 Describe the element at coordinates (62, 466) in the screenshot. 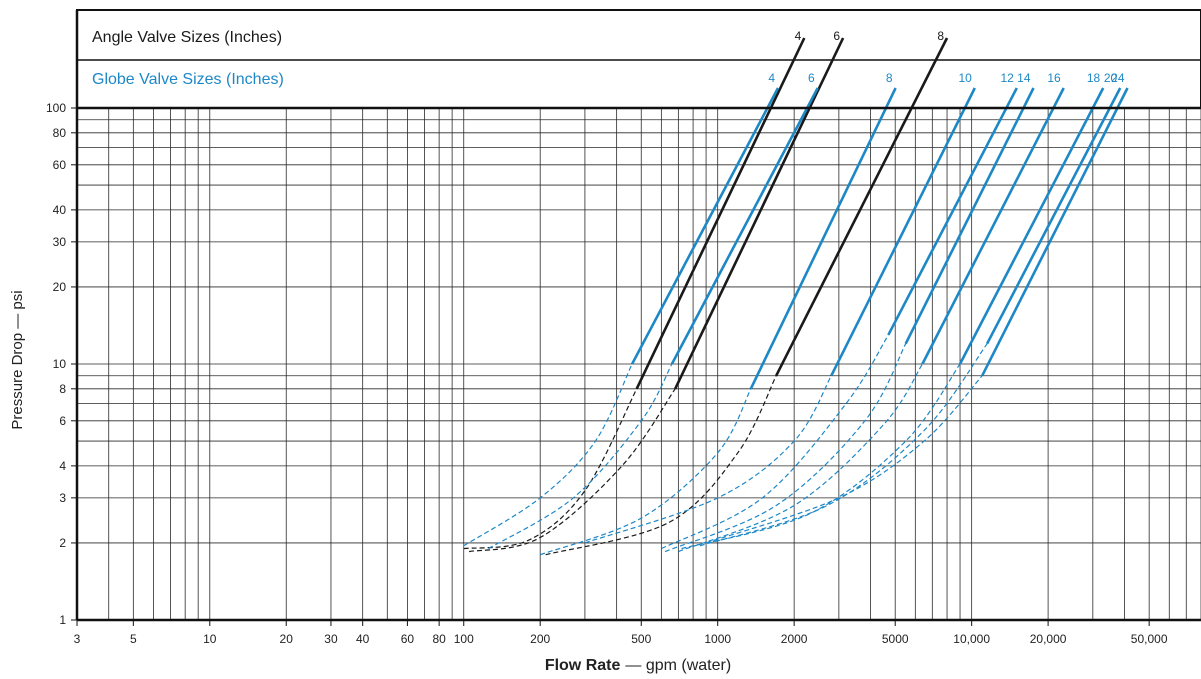

I see `y-tick-label: 4` at that location.